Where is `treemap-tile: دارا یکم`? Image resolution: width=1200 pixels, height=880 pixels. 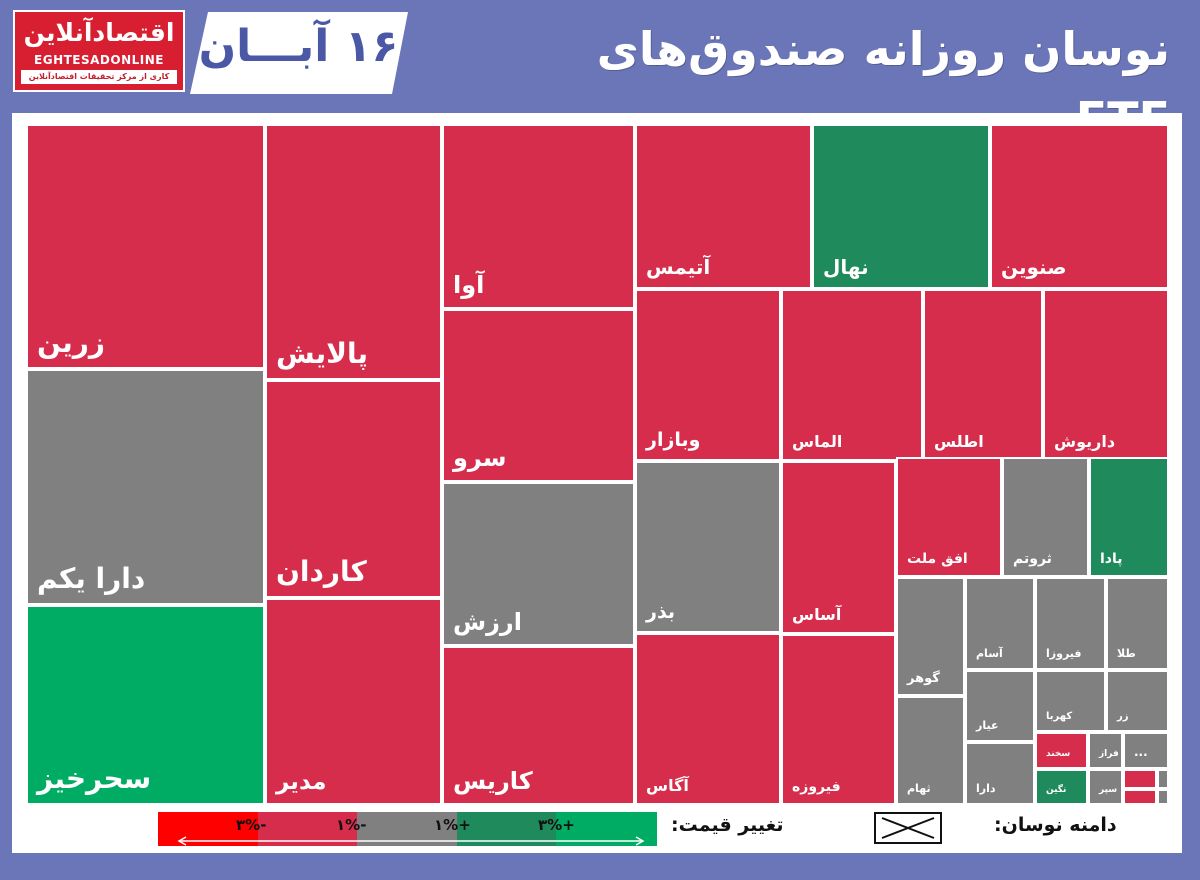 treemap-tile: دارا یکم is located at coordinates (145, 487).